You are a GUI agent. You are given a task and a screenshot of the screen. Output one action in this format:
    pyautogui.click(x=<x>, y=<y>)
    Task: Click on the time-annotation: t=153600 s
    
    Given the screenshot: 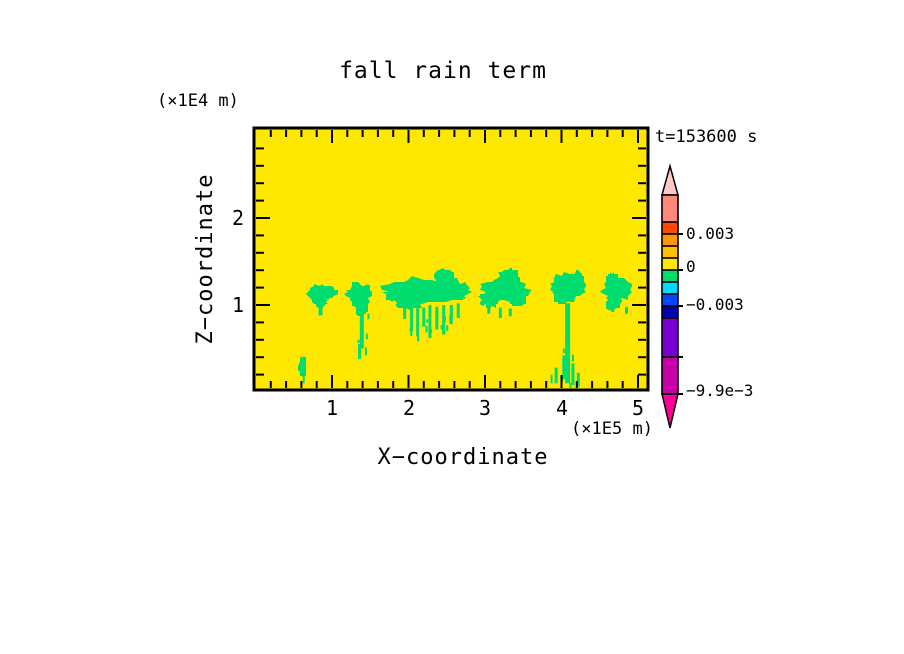 What is the action you would take?
    pyautogui.click(x=706, y=137)
    